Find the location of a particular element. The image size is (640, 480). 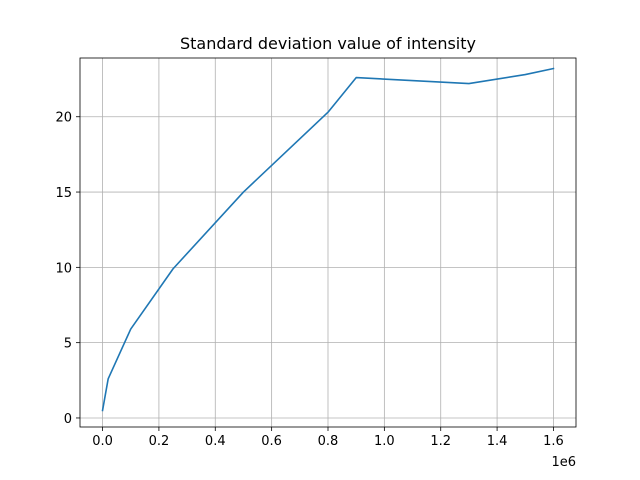

x-tick-label: 0.0 is located at coordinates (102, 441).